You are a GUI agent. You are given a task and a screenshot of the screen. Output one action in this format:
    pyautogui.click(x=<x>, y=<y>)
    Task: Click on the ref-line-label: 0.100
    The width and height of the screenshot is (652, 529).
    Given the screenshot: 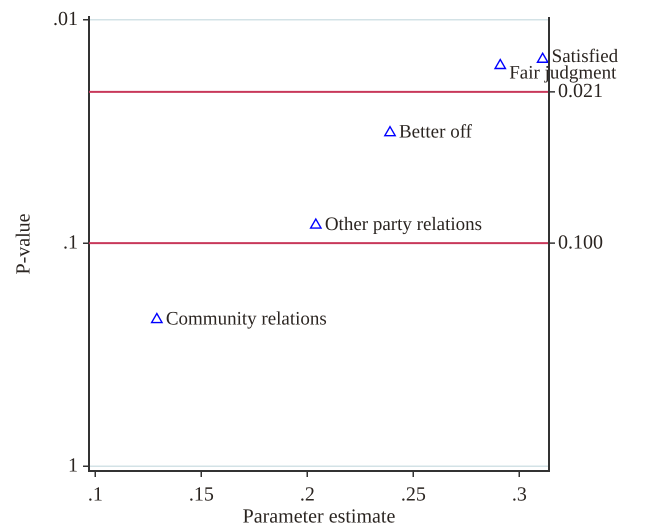 What is the action you would take?
    pyautogui.click(x=580, y=242)
    